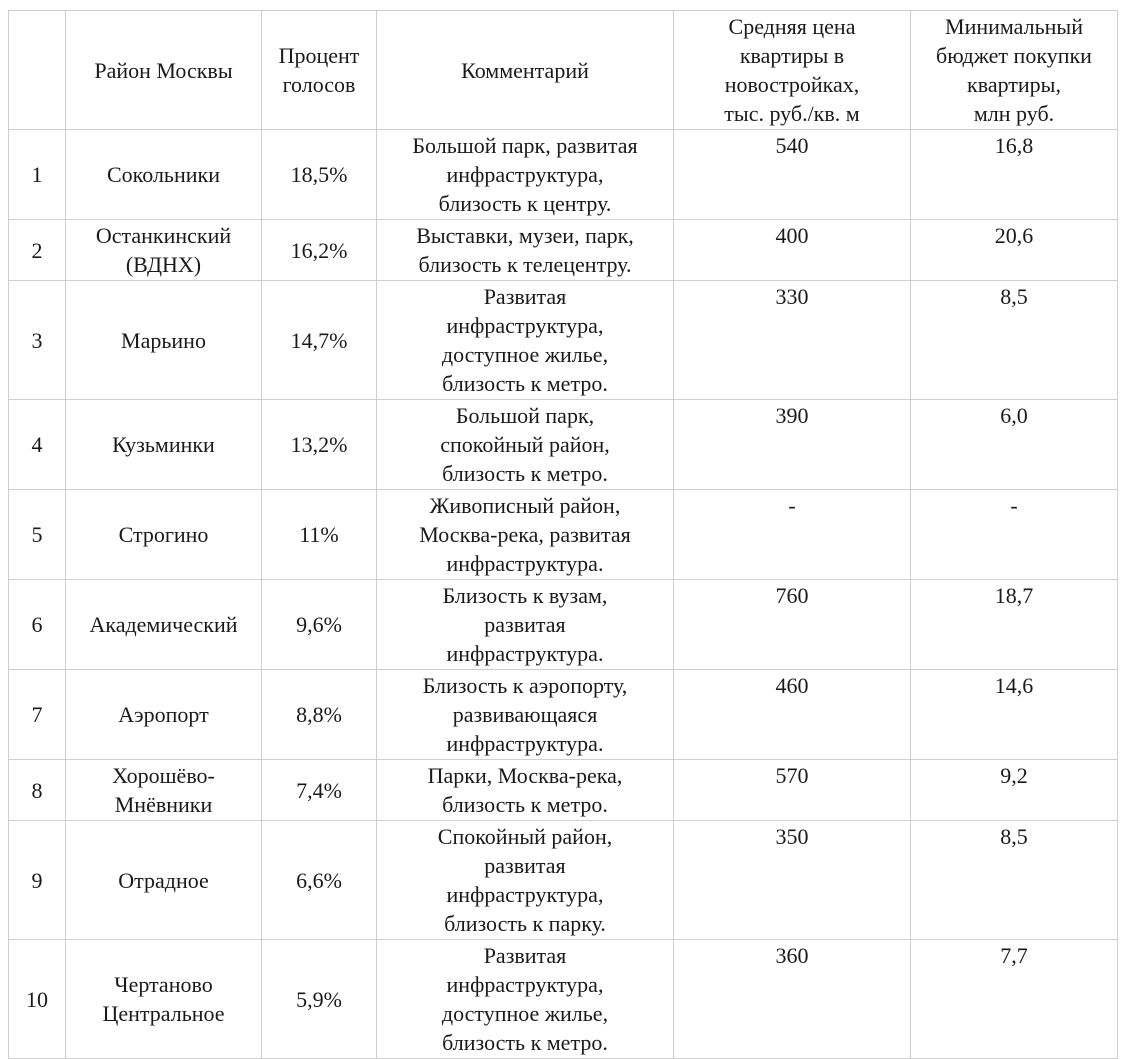 This screenshot has height=1059, width=1125. I want to click on district-name: Останкинский (ВДНХ), so click(163, 250).